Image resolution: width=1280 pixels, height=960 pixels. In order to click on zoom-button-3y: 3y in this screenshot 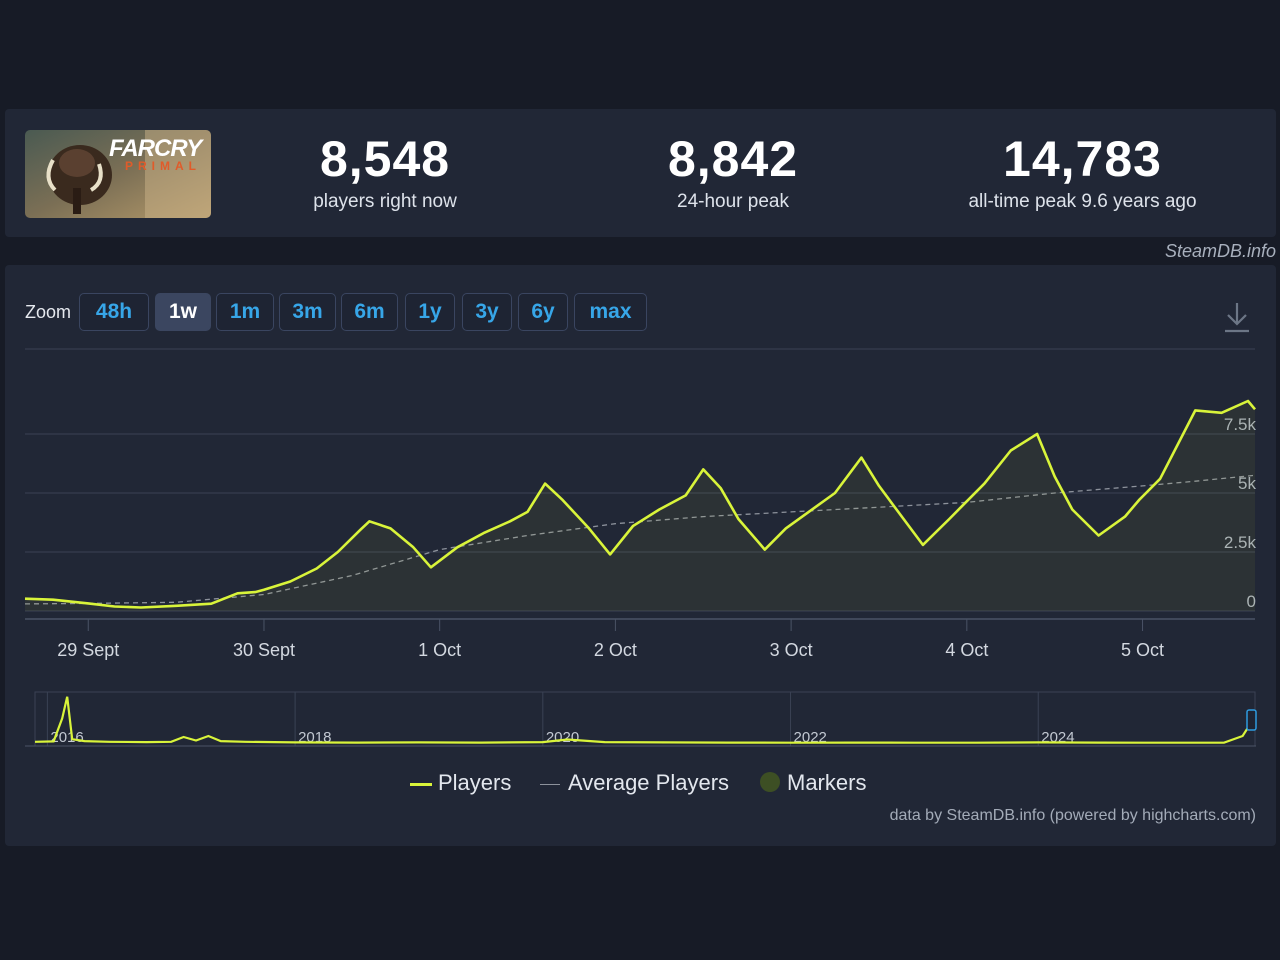, I will do `click(487, 312)`.